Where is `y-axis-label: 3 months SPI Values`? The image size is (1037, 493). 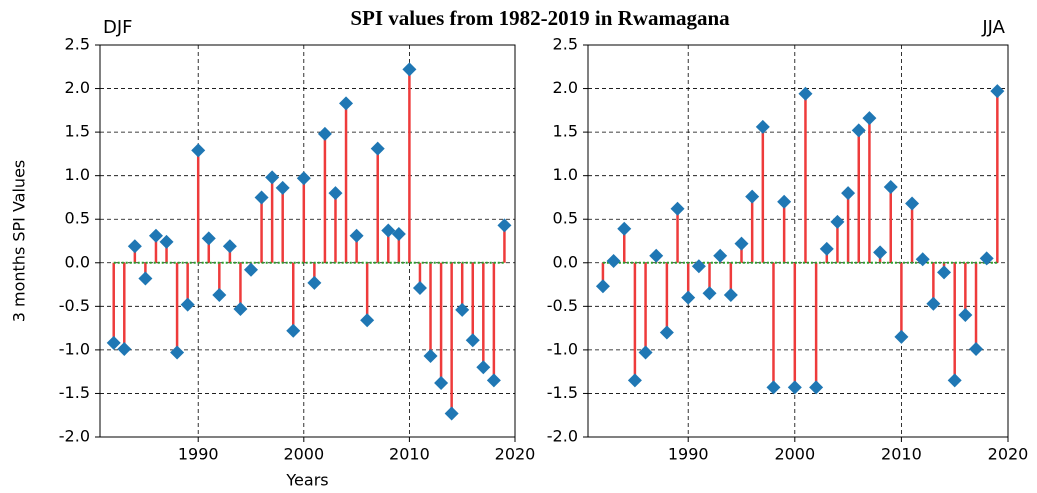
y-axis-label: 3 months SPI Values is located at coordinates (19, 241).